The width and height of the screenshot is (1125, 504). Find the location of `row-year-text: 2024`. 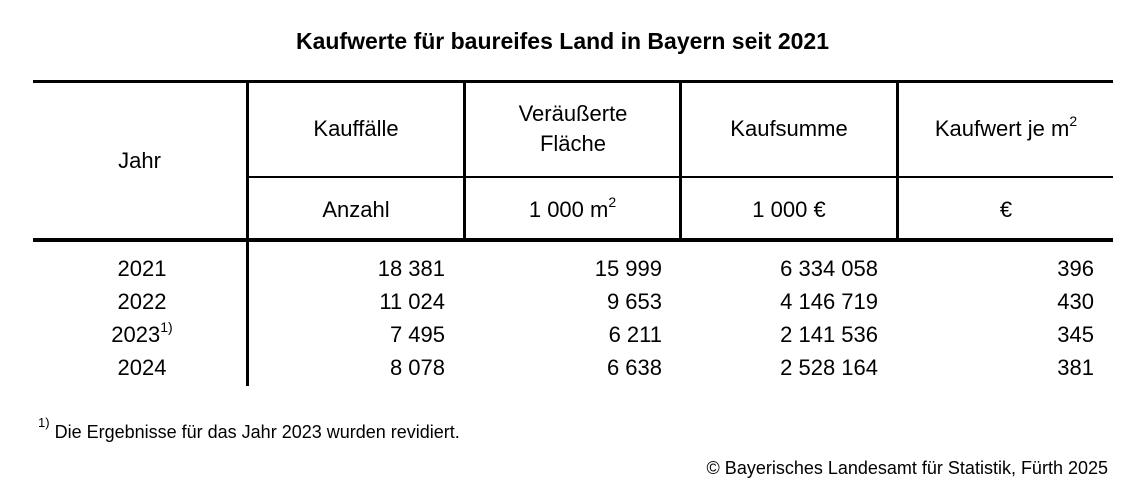

row-year-text: 2024 is located at coordinates (142, 367).